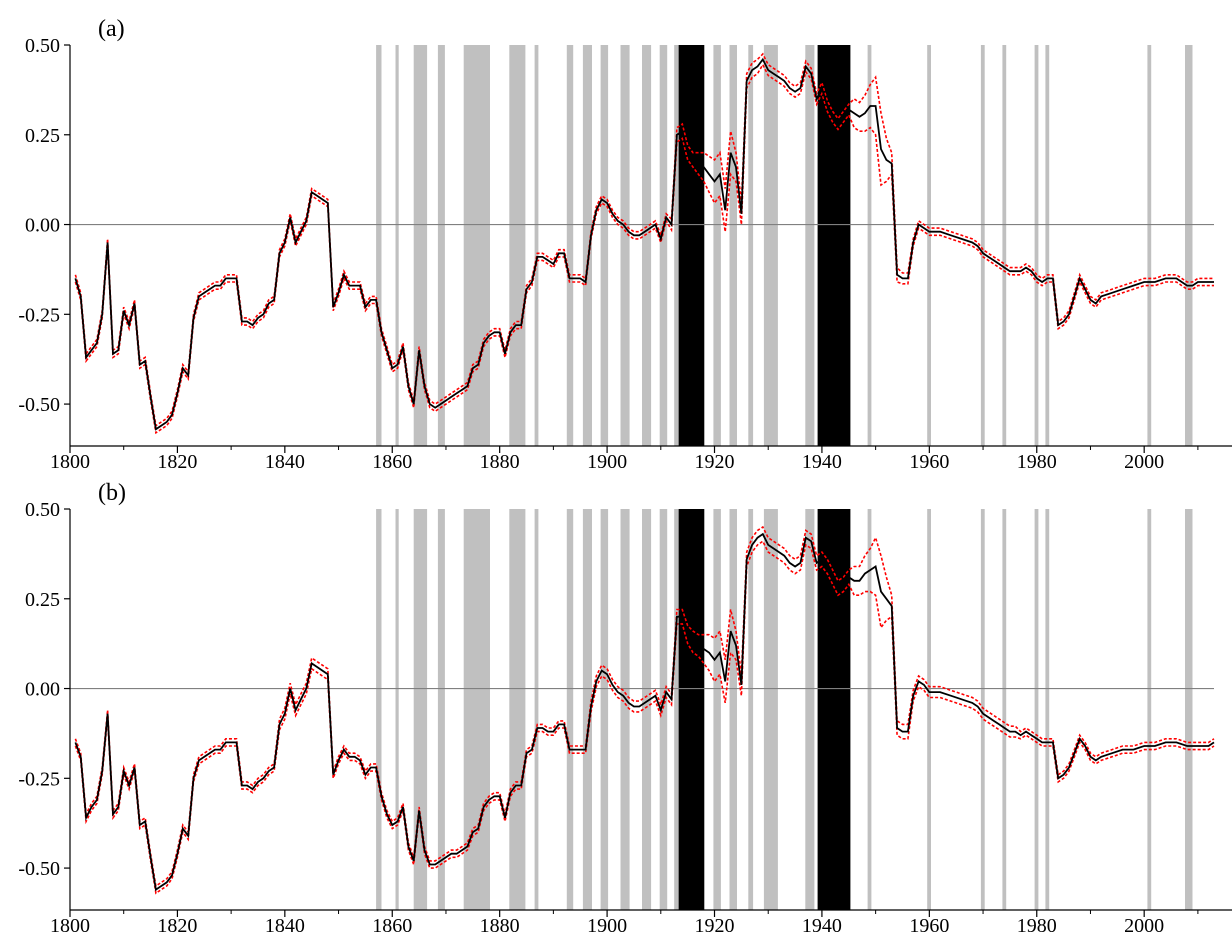  Describe the element at coordinates (715, 926) in the screenshot. I see `x-tick-label-b-6: 1920` at that location.